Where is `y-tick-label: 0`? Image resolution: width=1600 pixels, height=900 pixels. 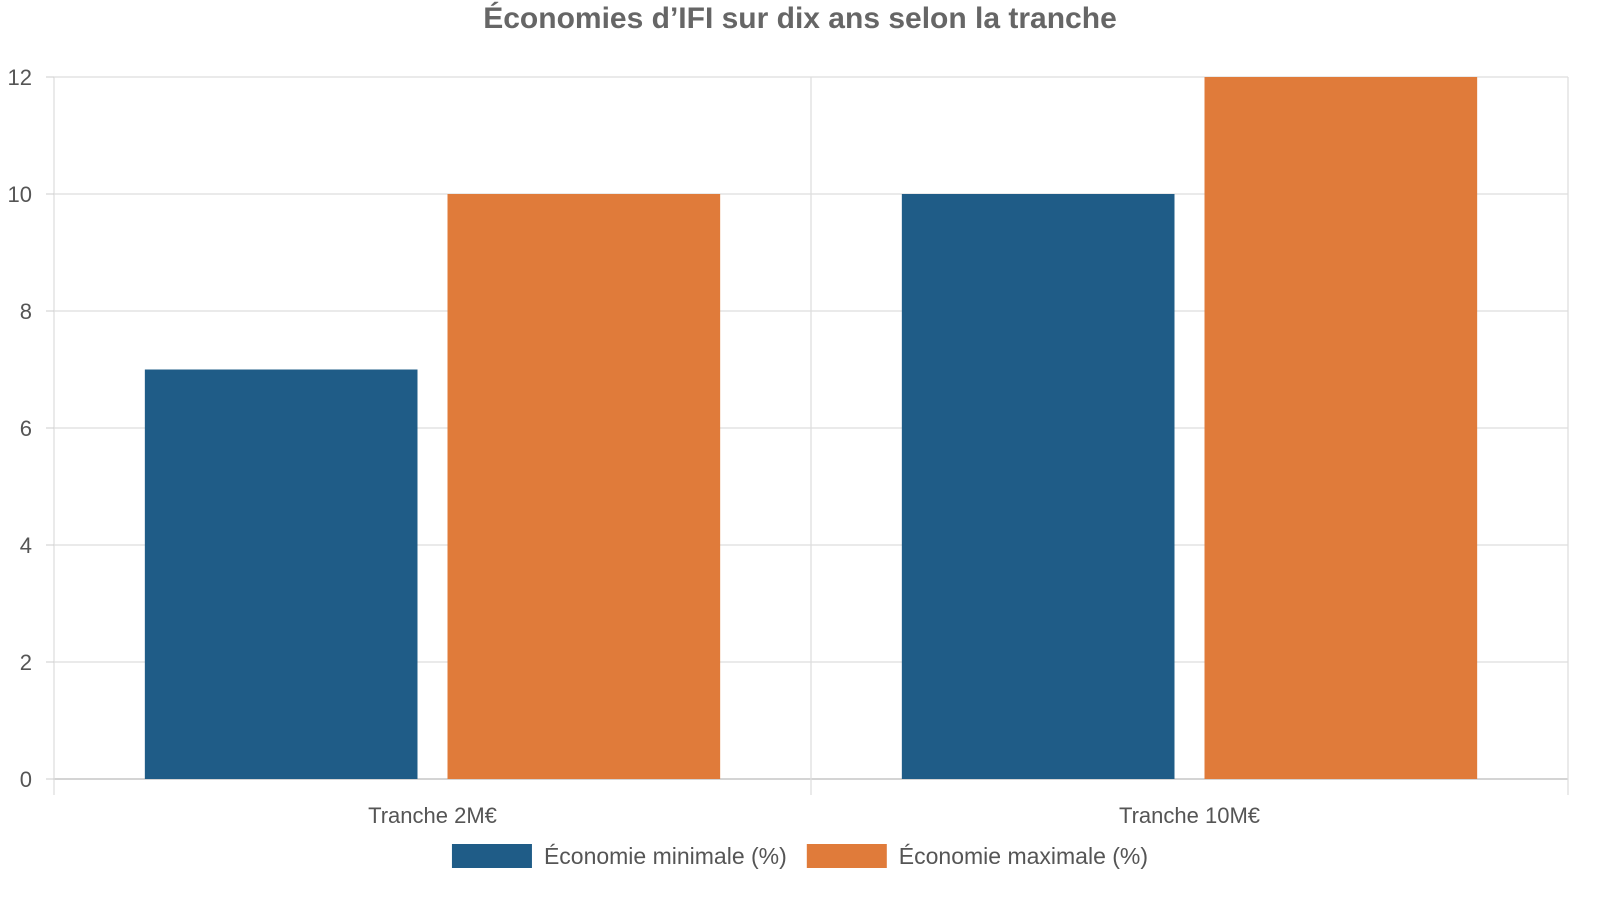
y-tick-label: 0 is located at coordinates (26, 779).